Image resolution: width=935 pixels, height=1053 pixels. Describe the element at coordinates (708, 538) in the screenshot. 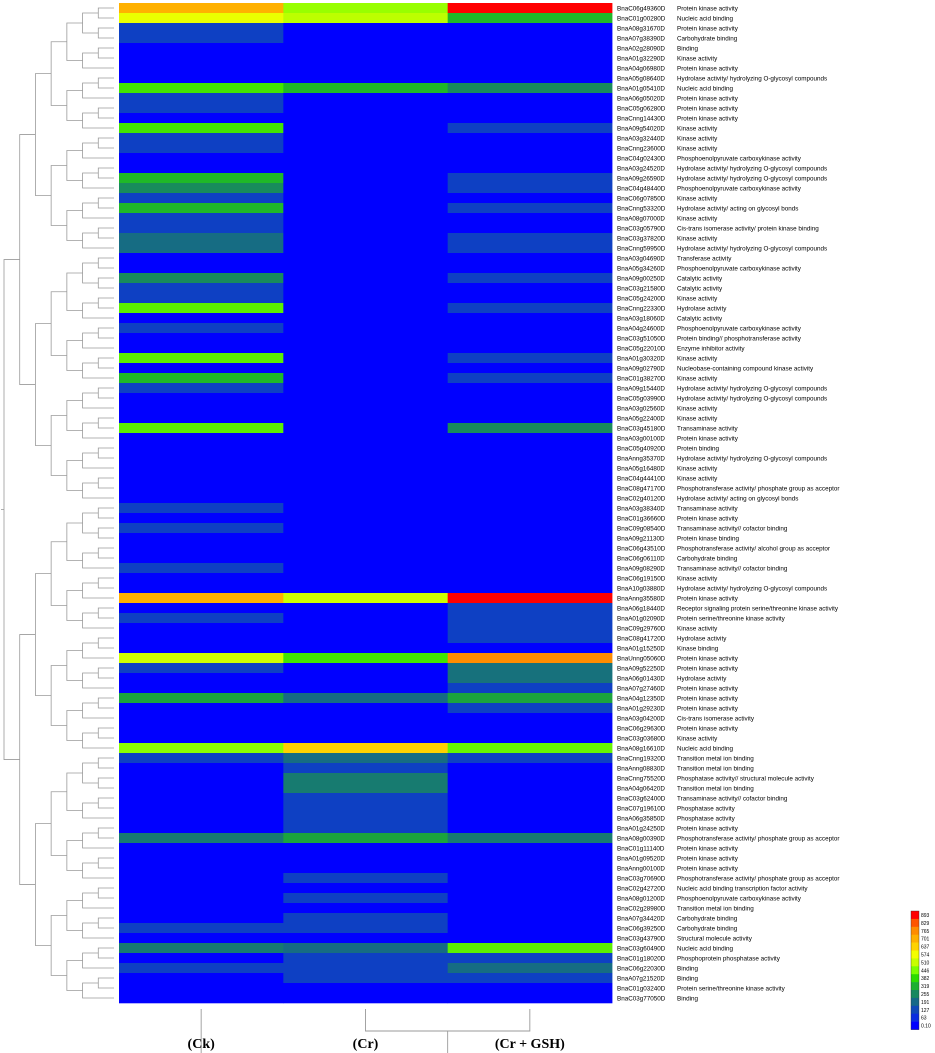

I see `function-label: Protein kinase binding` at that location.